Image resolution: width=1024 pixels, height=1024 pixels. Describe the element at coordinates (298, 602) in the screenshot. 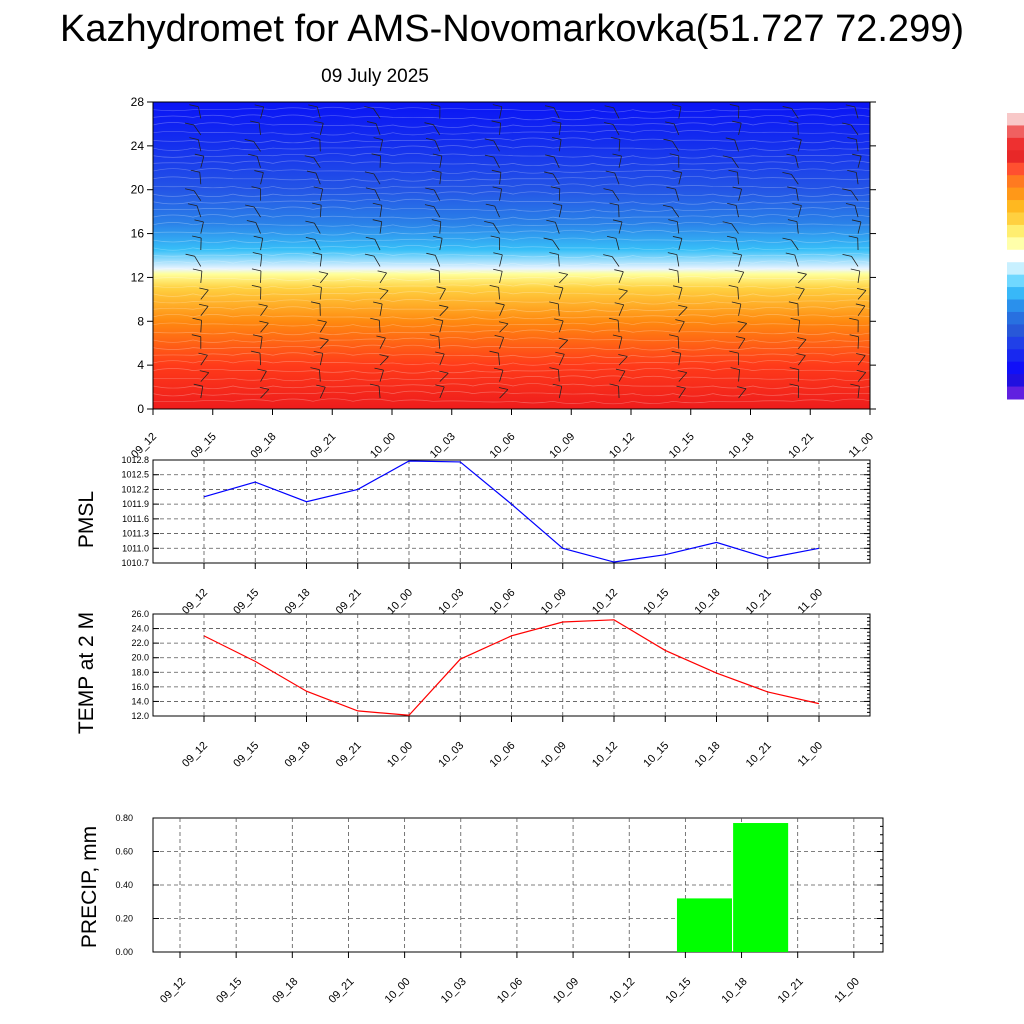

I see `x-tick-label: 09_18` at that location.